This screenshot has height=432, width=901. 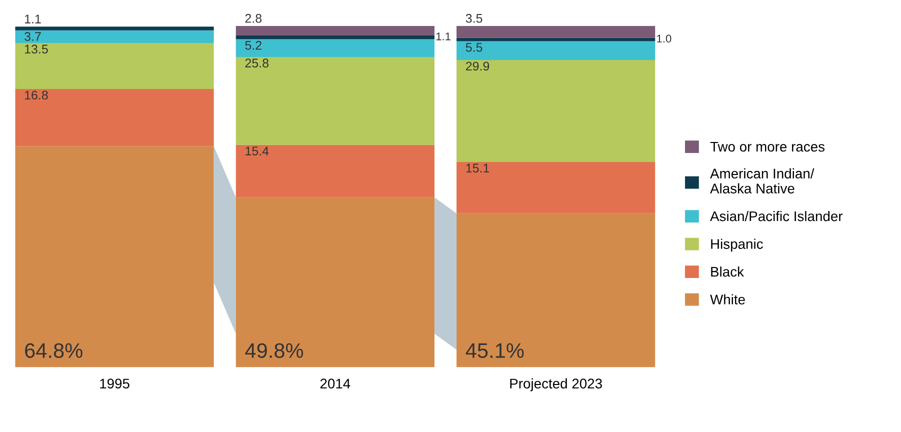 I want to click on legend-label: Black, so click(x=727, y=271).